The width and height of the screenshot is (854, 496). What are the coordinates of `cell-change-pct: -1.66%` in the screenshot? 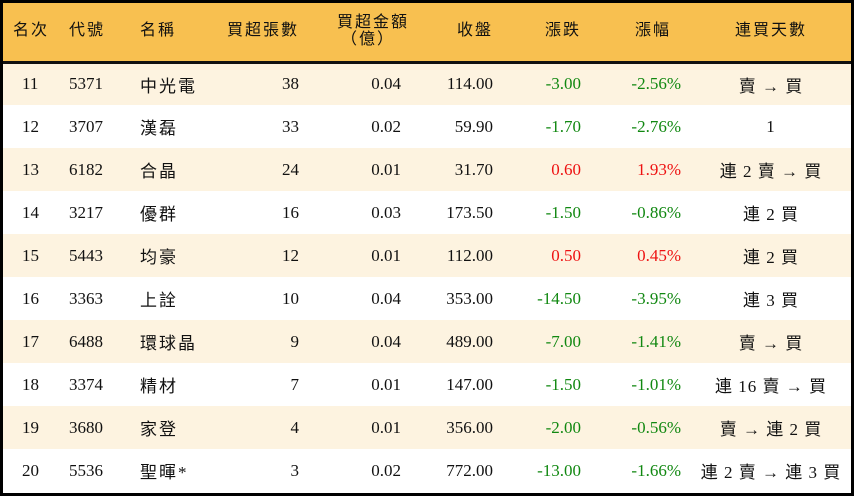 It's located at (656, 470).